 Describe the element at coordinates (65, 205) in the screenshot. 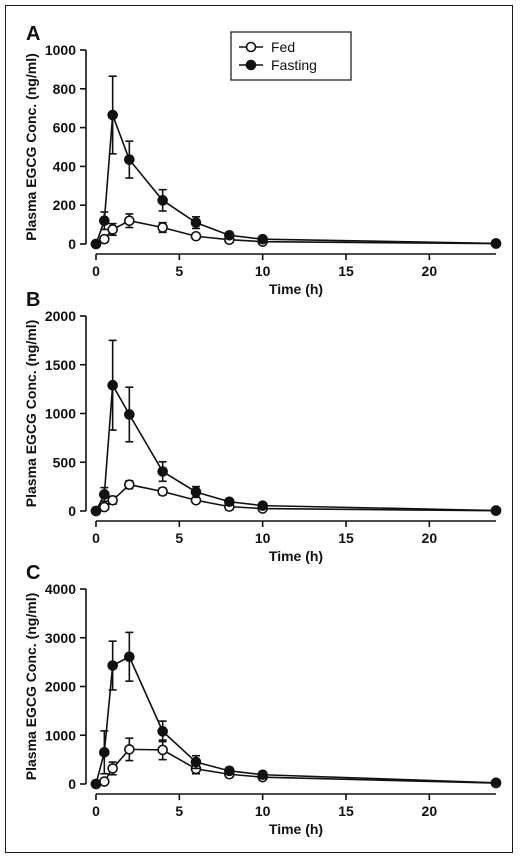

I see `y-tick-label: 200` at that location.